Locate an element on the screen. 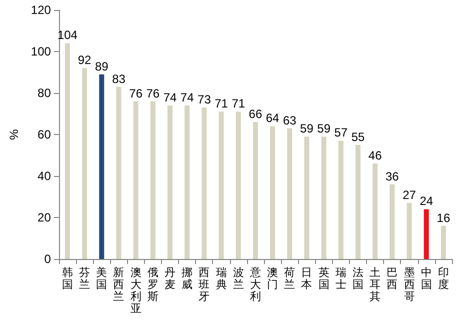 This screenshot has width=460, height=325. x-tick-label: 瑞士 is located at coordinates (340, 278).